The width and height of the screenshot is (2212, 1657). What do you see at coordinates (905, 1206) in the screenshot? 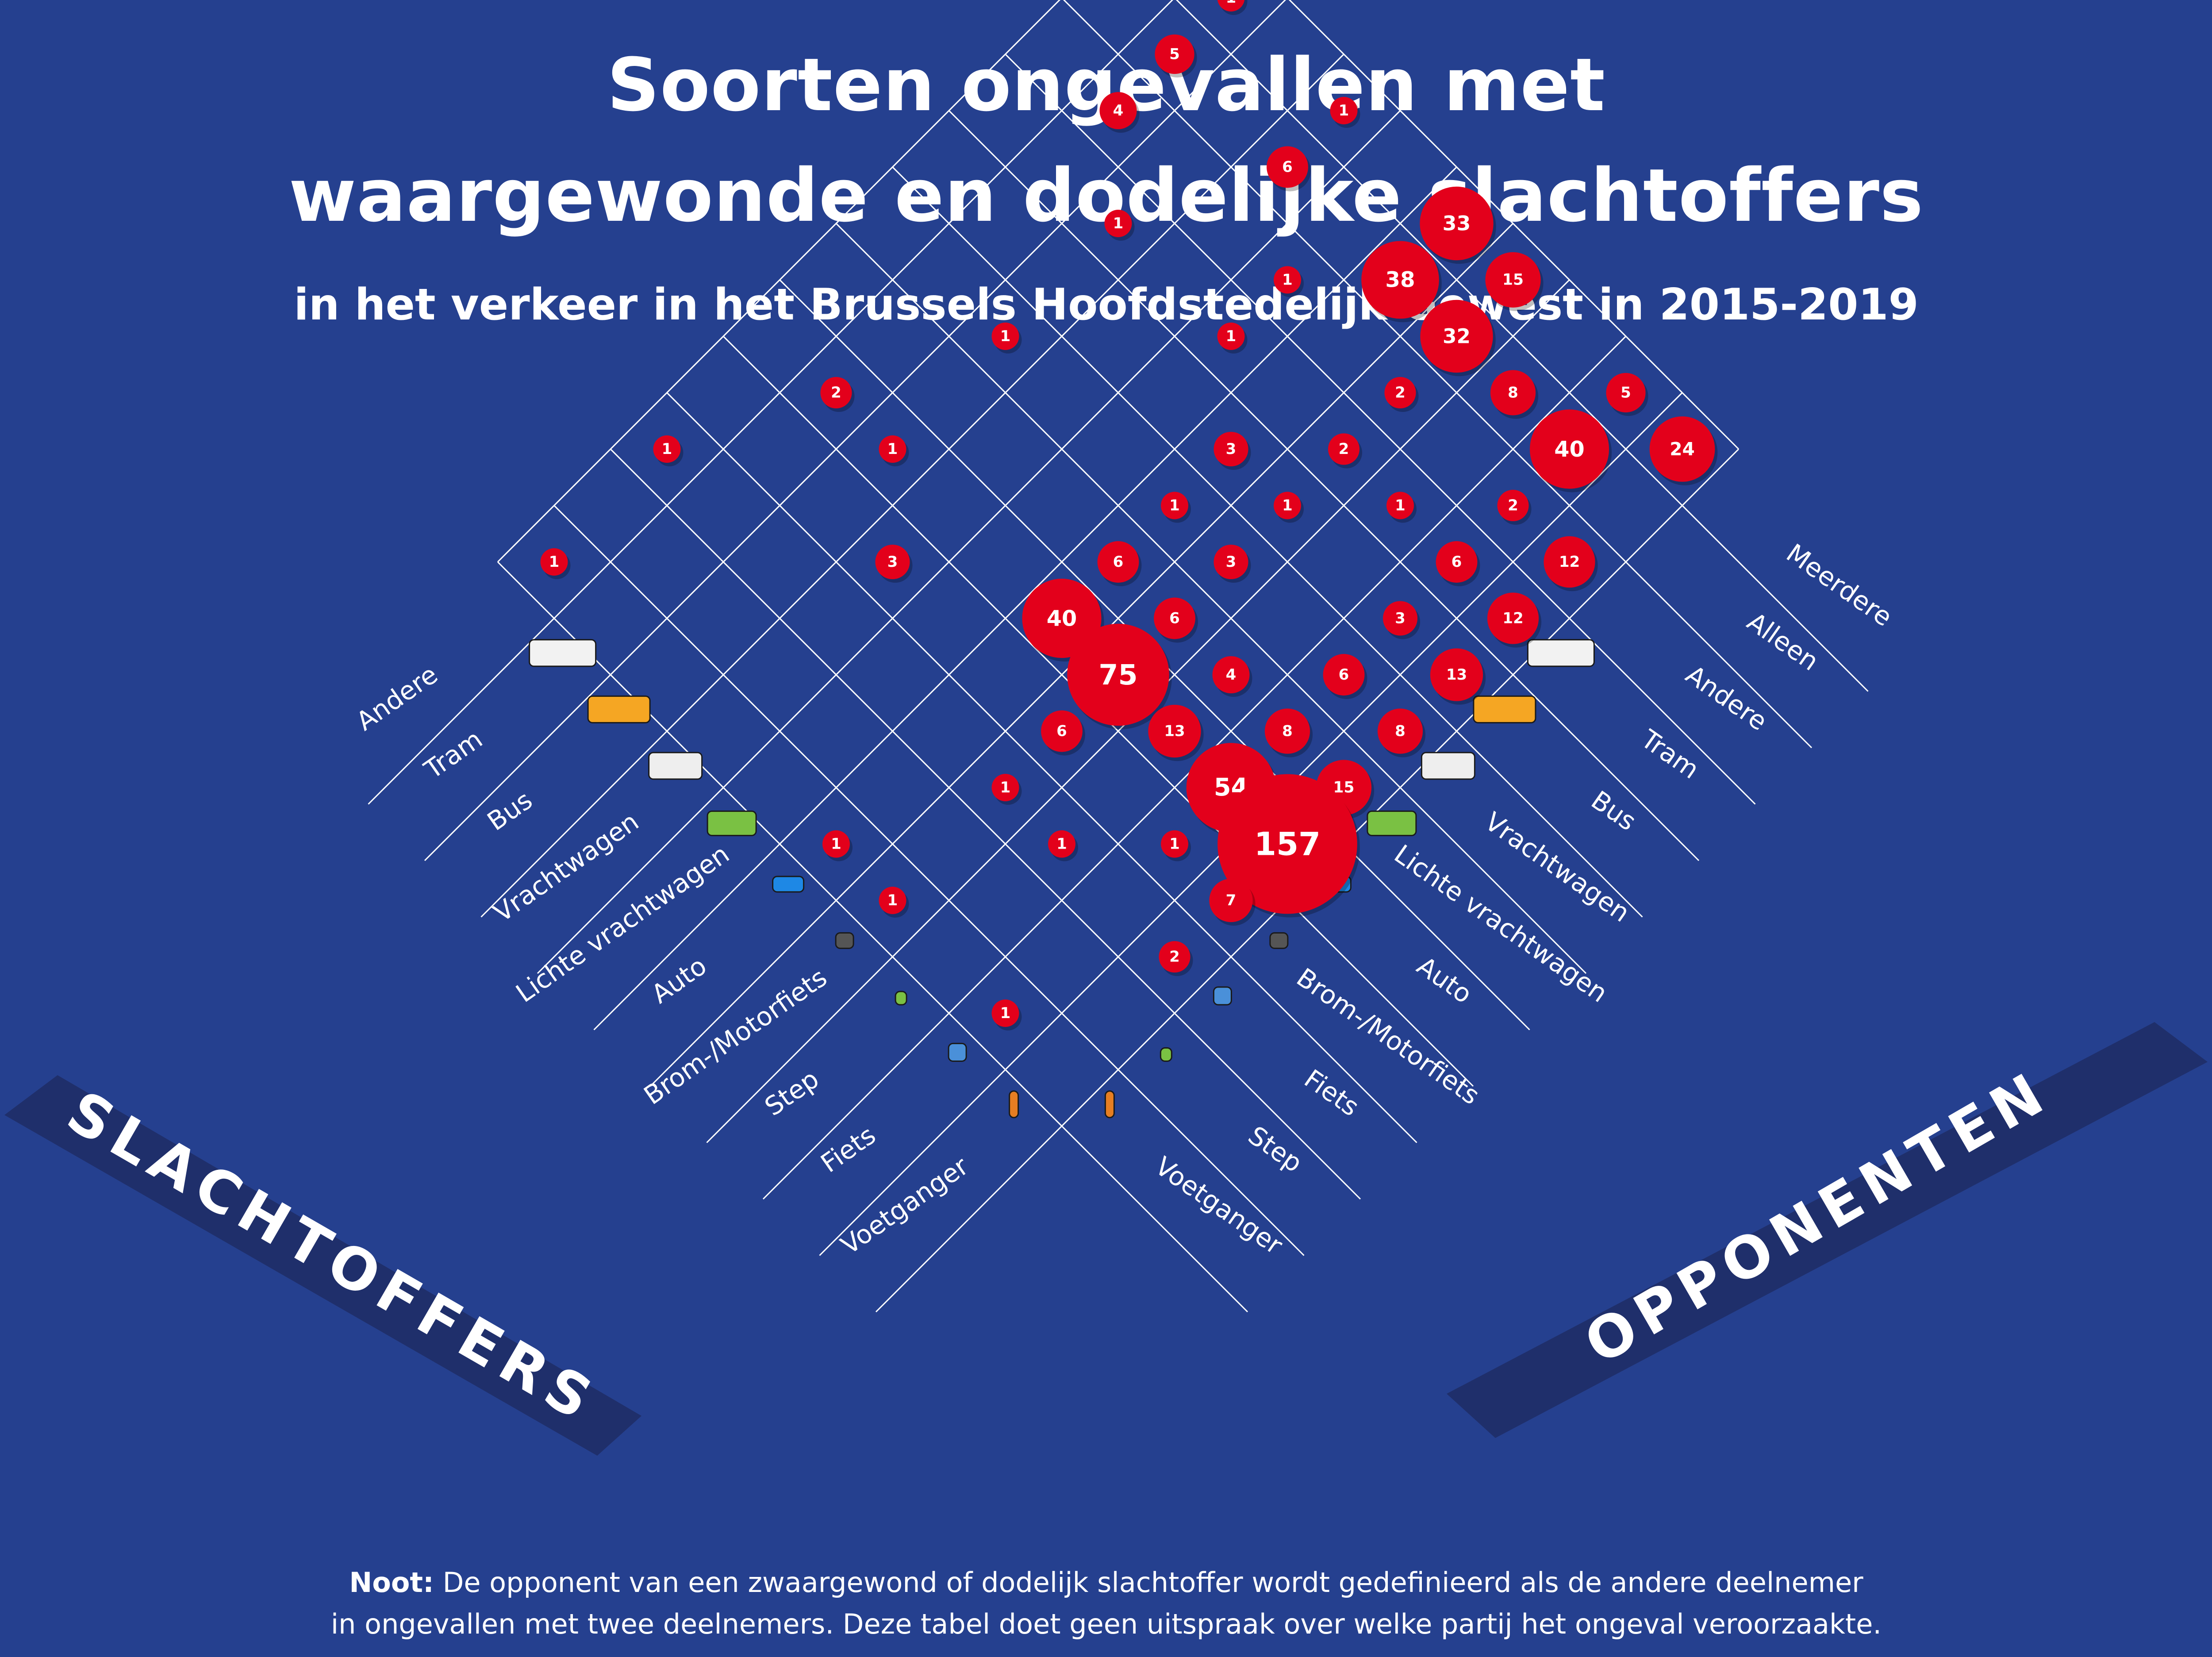
I see `victim-label: Voetganger` at bounding box center [905, 1206].